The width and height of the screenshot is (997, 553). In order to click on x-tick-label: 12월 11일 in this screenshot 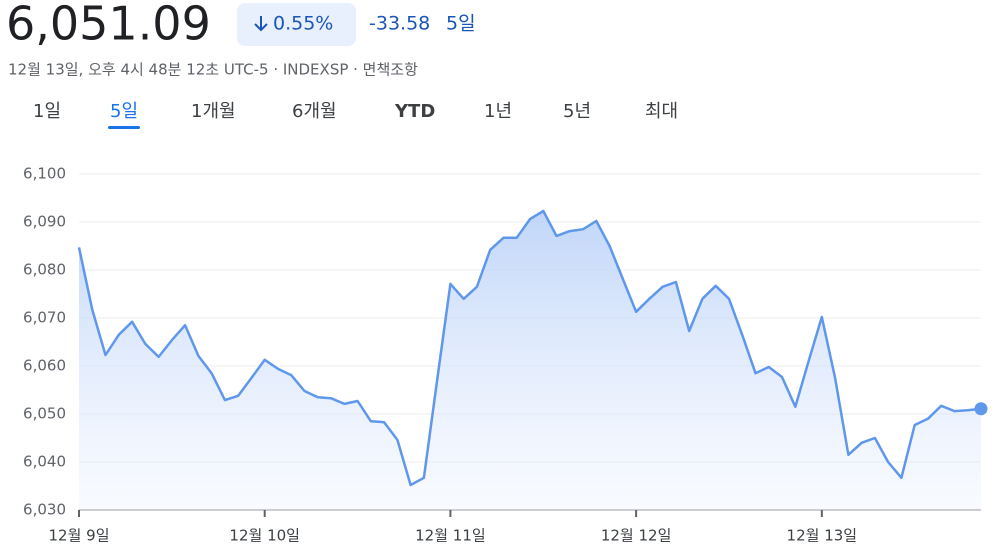, I will do `click(450, 536)`.